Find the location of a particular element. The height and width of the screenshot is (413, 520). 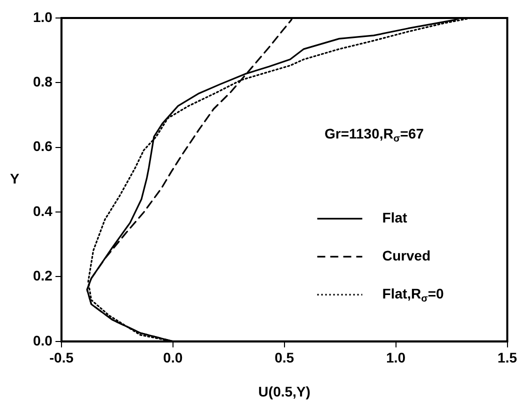

x-tick-label: 1.5 is located at coordinates (508, 358).